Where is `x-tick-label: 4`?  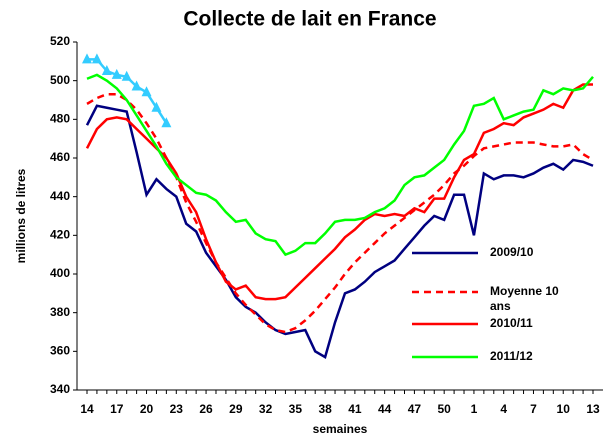 x-tick-label: 4 is located at coordinates (503, 409).